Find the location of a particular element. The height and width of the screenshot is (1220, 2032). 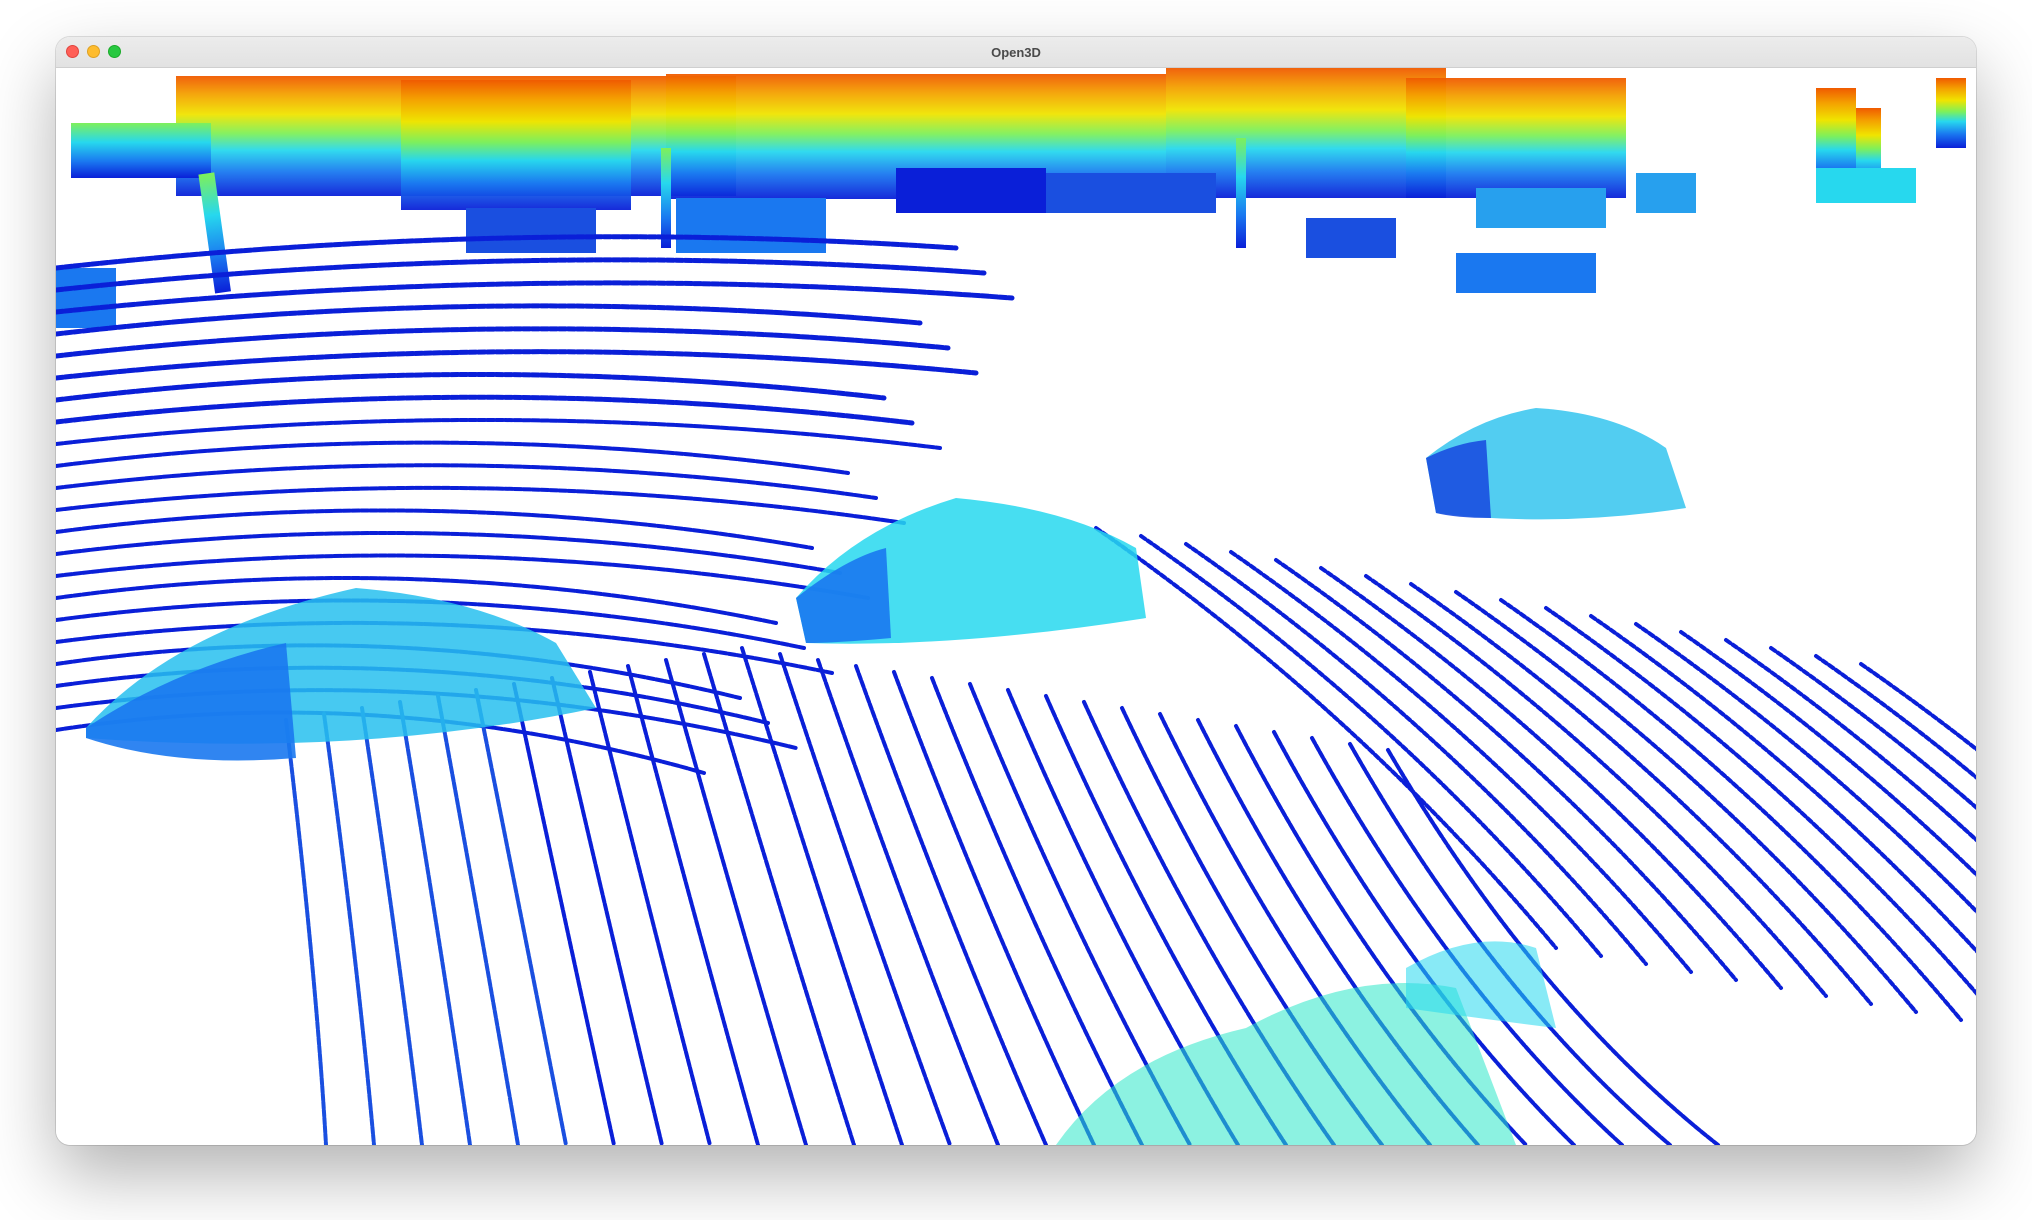

vehicle-cluster-right is located at coordinates (1556, 464).